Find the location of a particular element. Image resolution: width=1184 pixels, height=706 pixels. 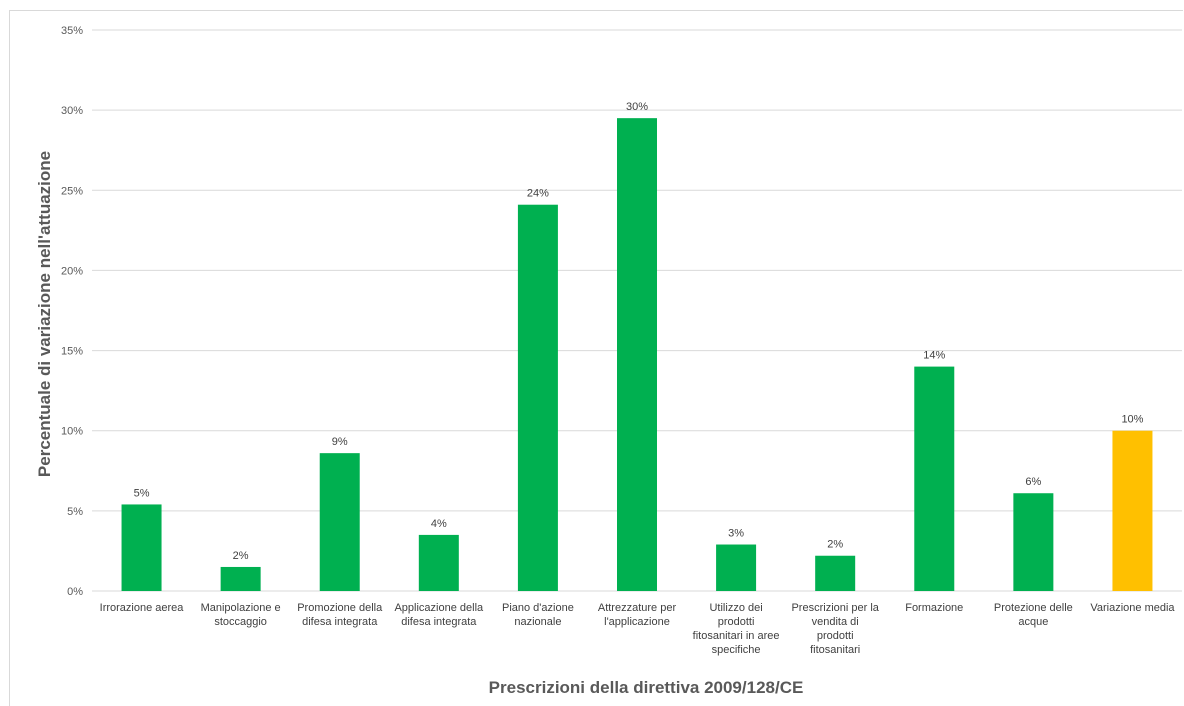

x-category-label-line: l'applicazione is located at coordinates (637, 622).